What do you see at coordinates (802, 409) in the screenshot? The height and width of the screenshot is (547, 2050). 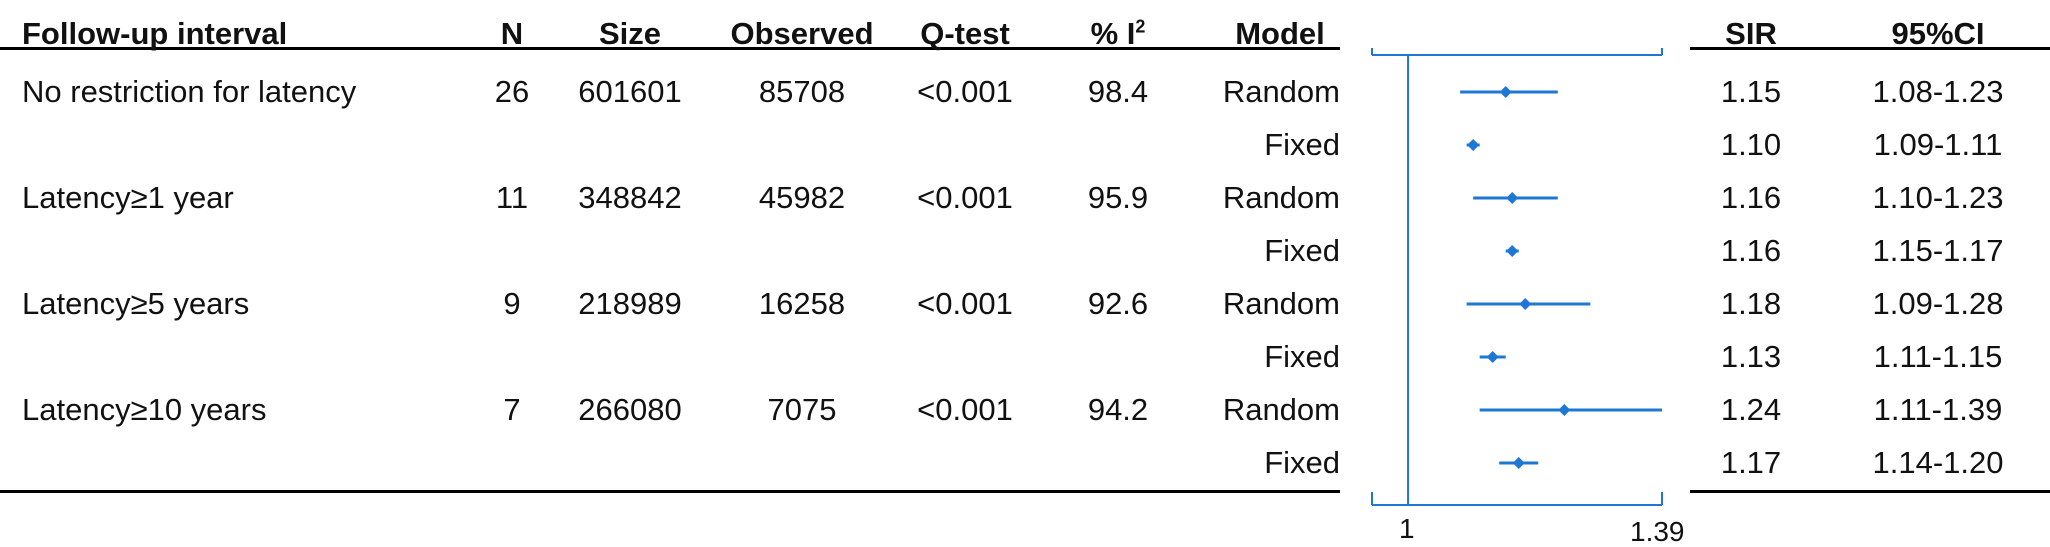 I see `cell-observed: 7075` at bounding box center [802, 409].